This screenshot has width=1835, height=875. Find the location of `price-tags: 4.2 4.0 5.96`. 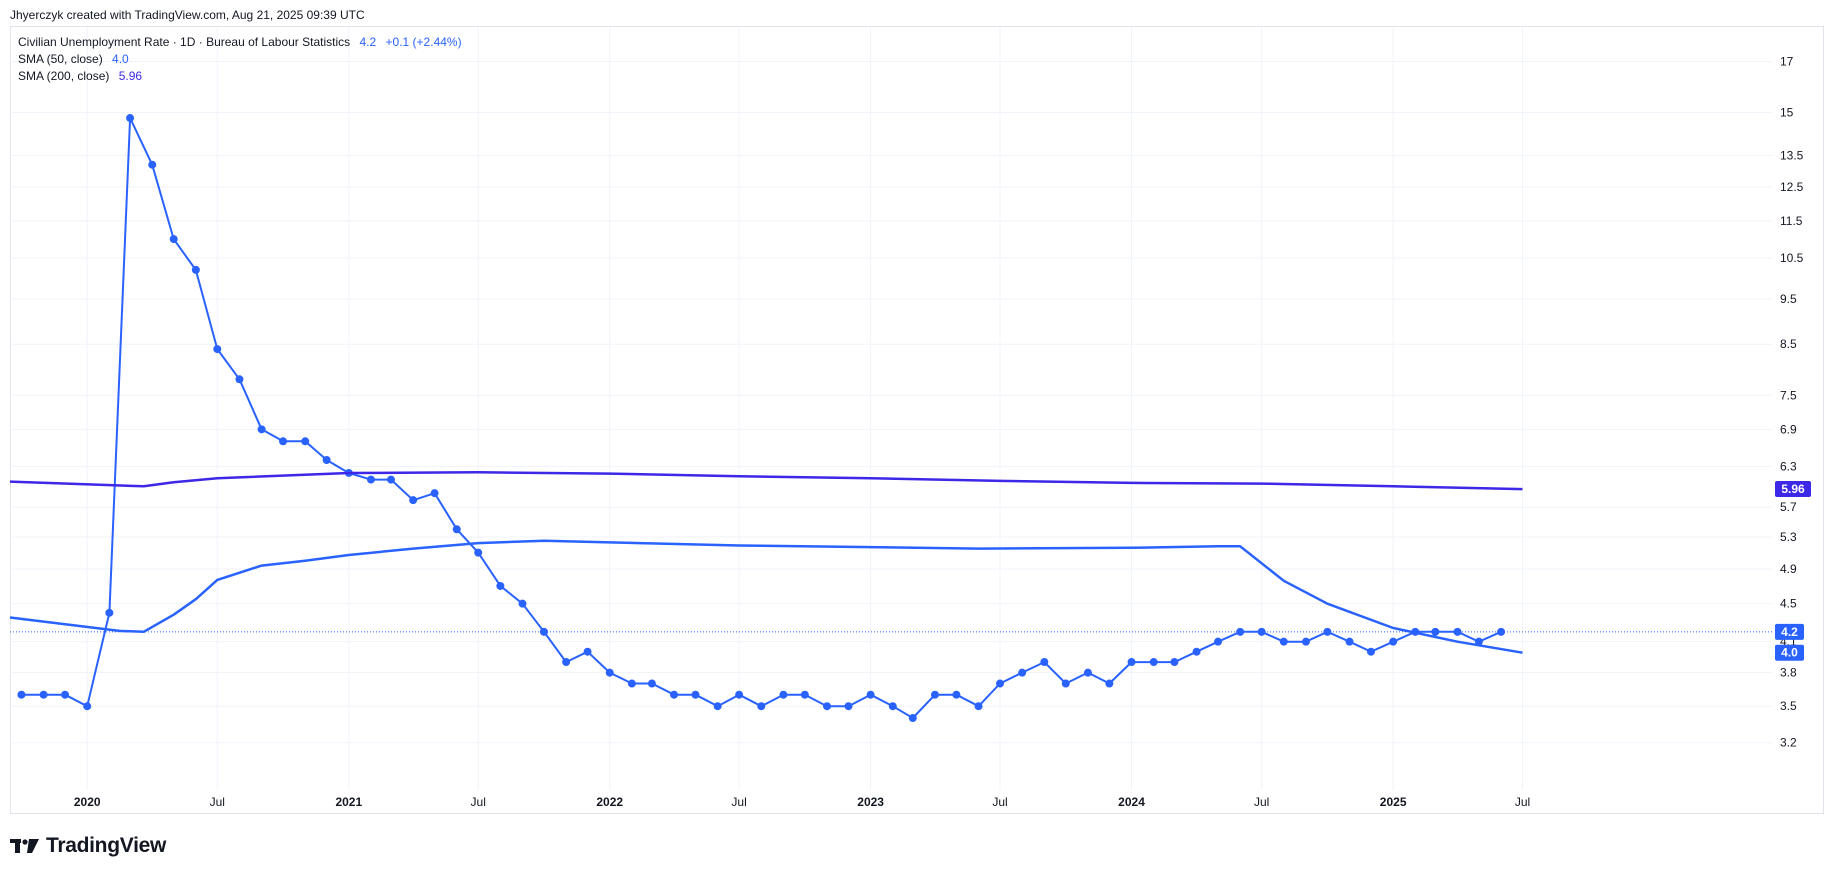

price-tags: 4.2 4.0 5.96 is located at coordinates (1793, 571).